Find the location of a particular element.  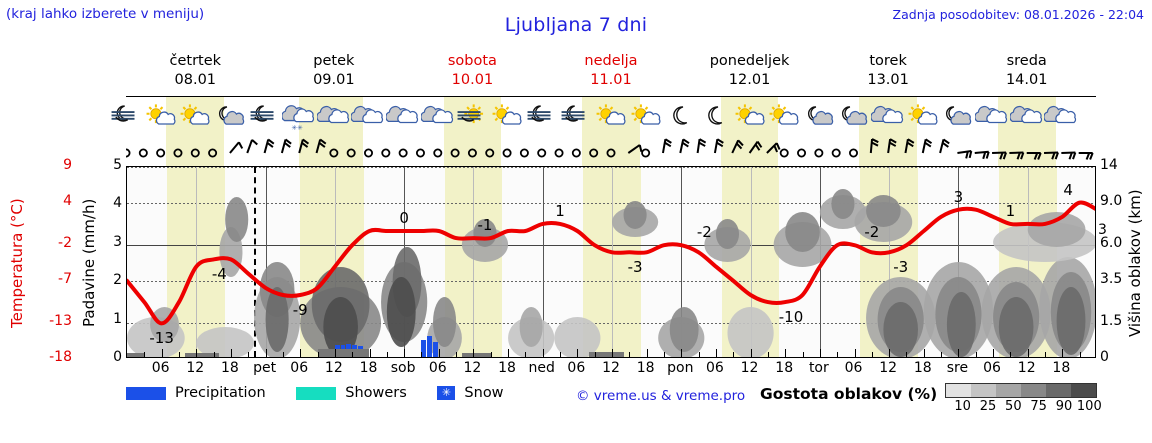

cloud-density-tick: 75 is located at coordinates (1038, 406).